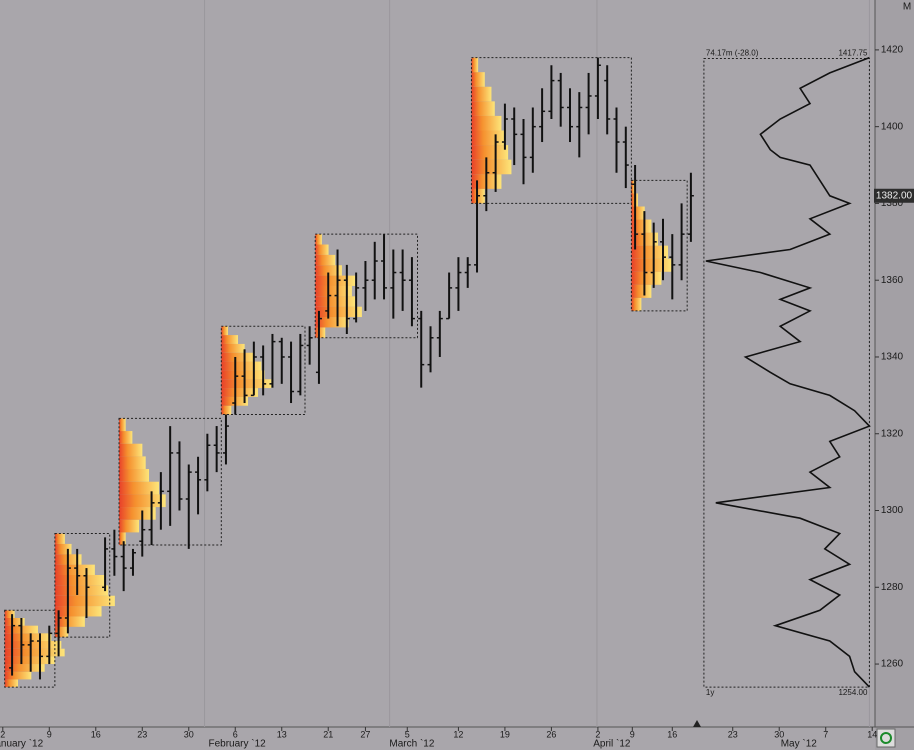 The image size is (914, 750). I want to click on month-label: January `12, so click(22, 744).